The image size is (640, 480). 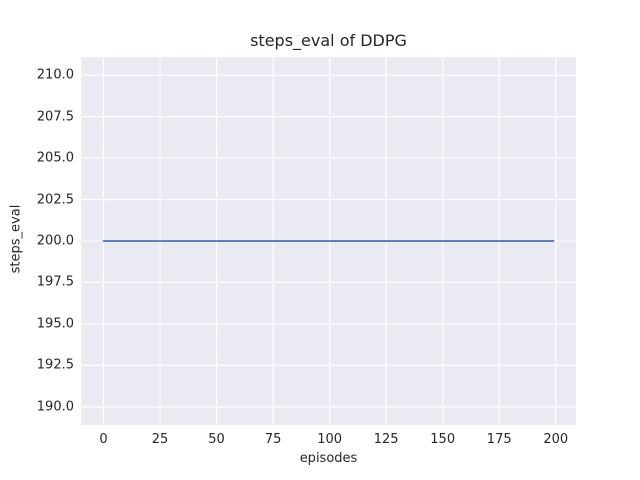 I want to click on x-tick-label: 125, so click(x=386, y=439).